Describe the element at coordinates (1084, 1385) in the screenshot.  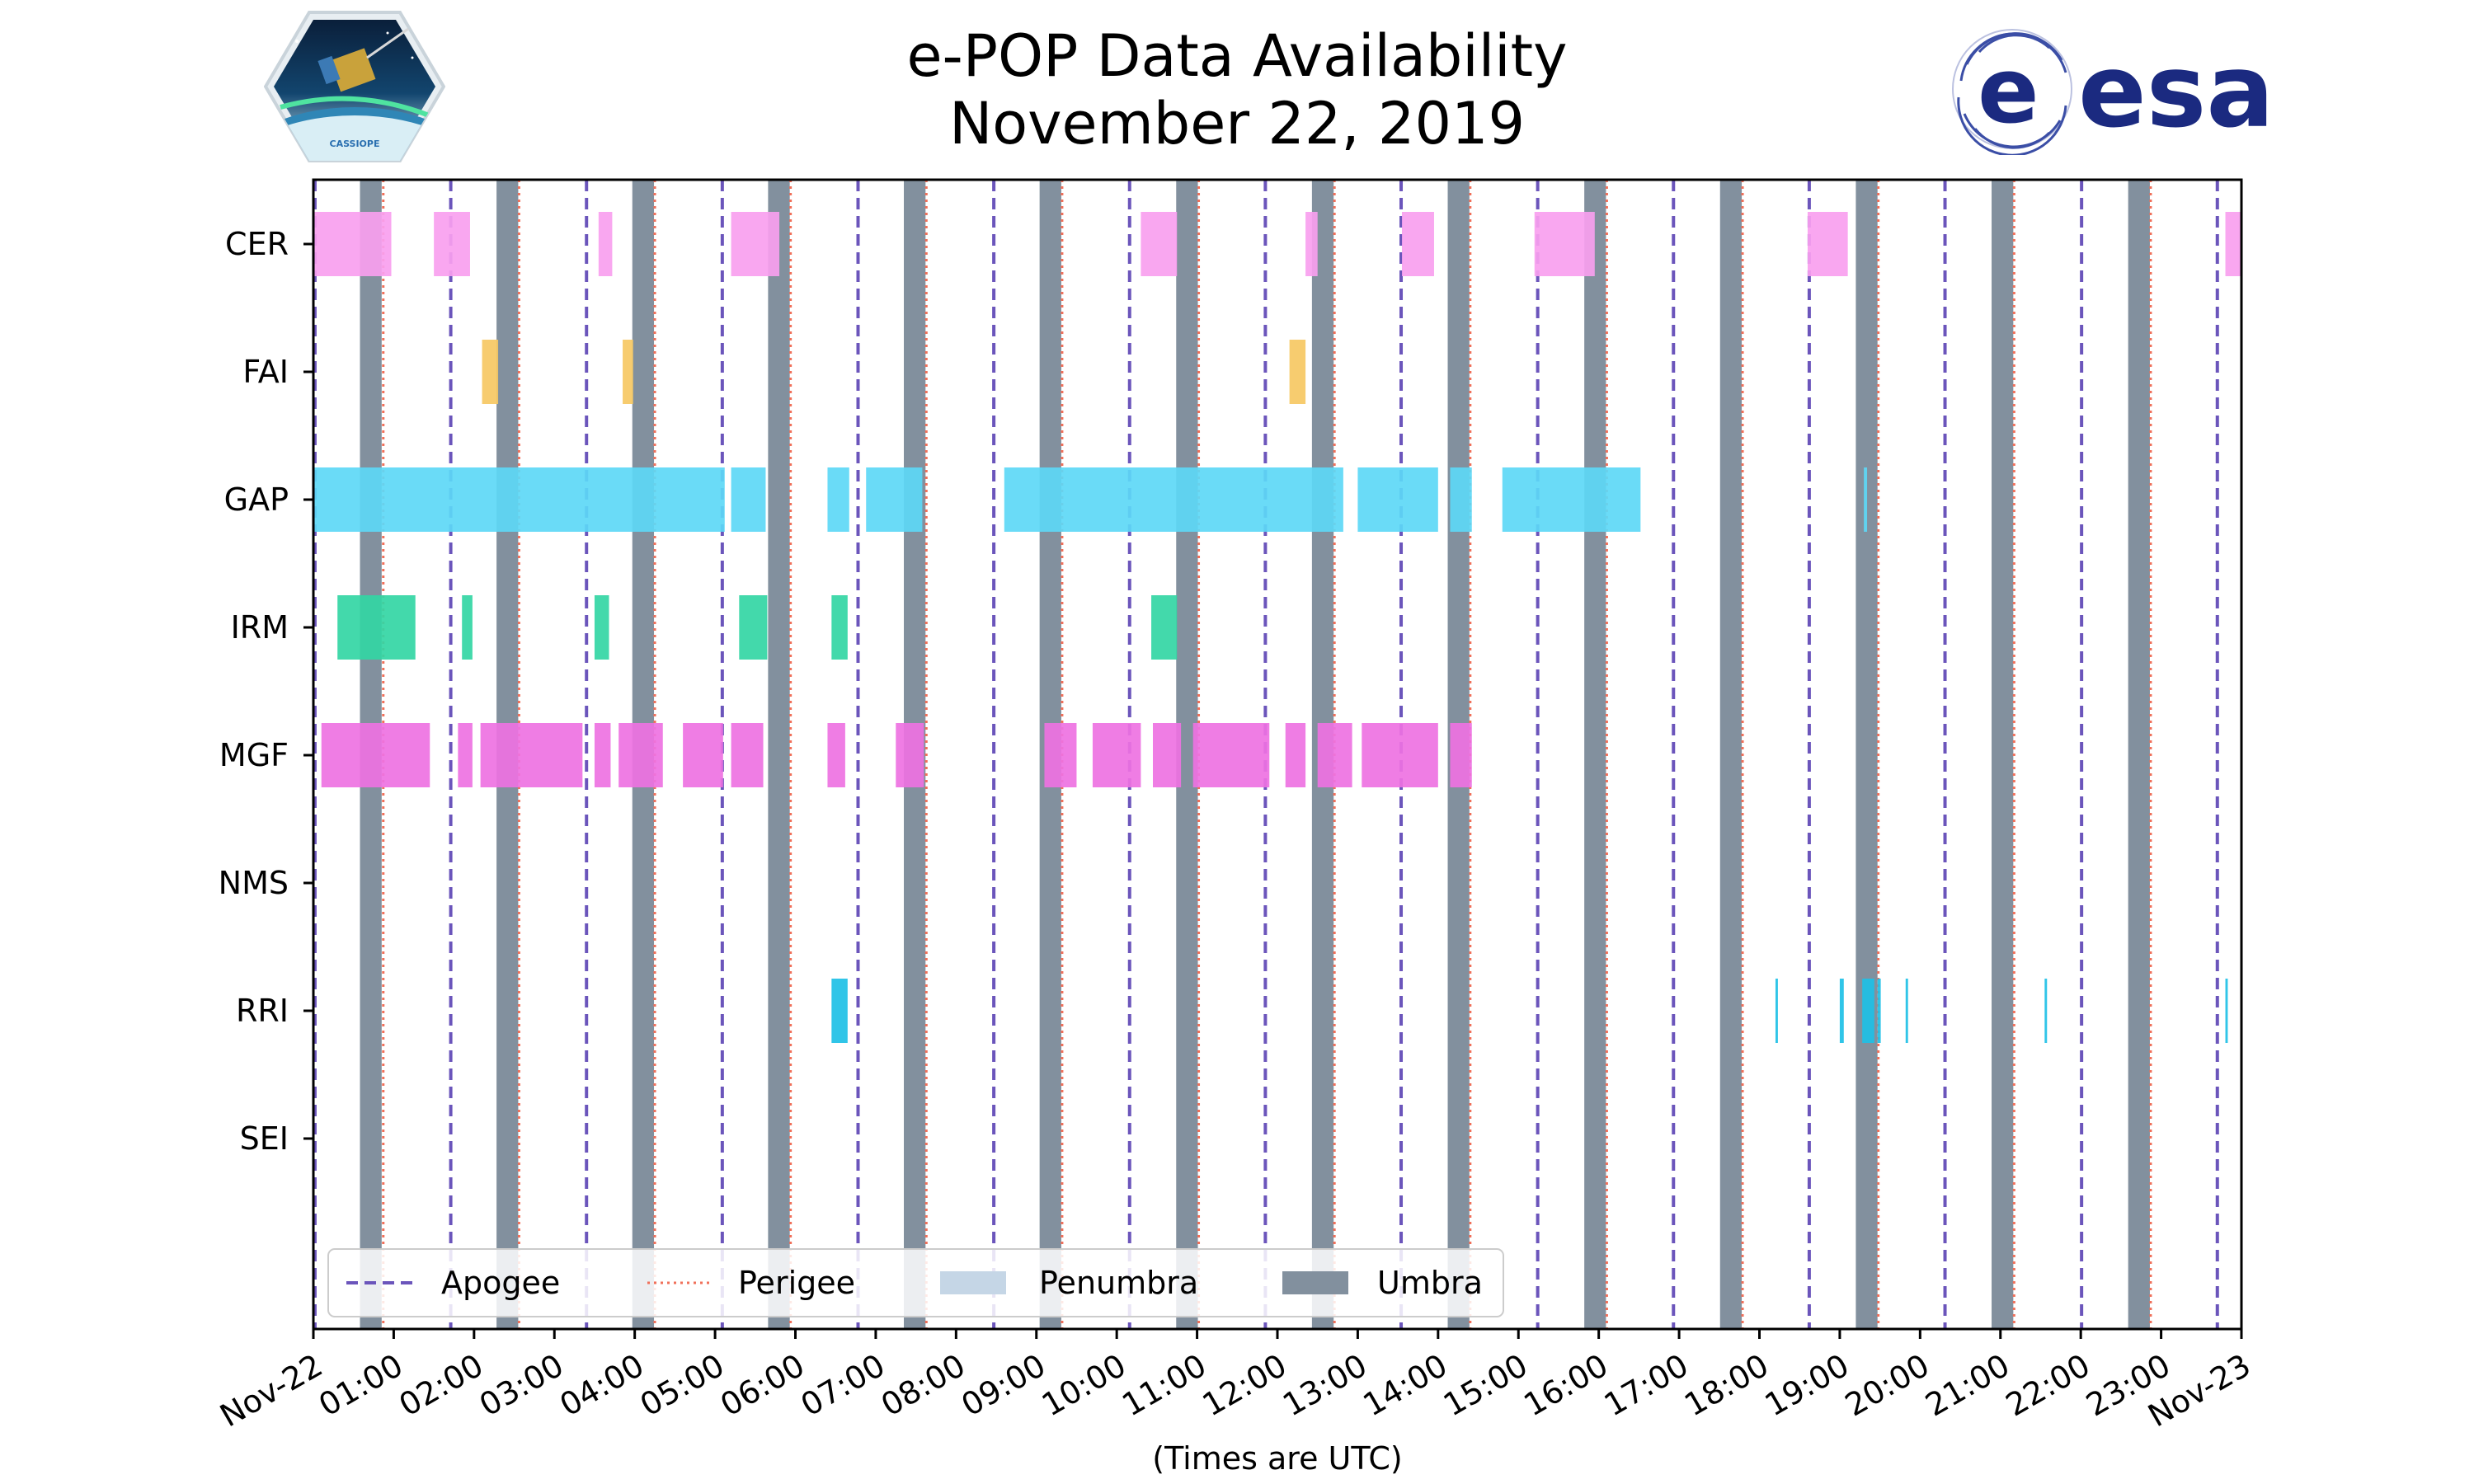
I see `x-tick-label: 10:00` at that location.